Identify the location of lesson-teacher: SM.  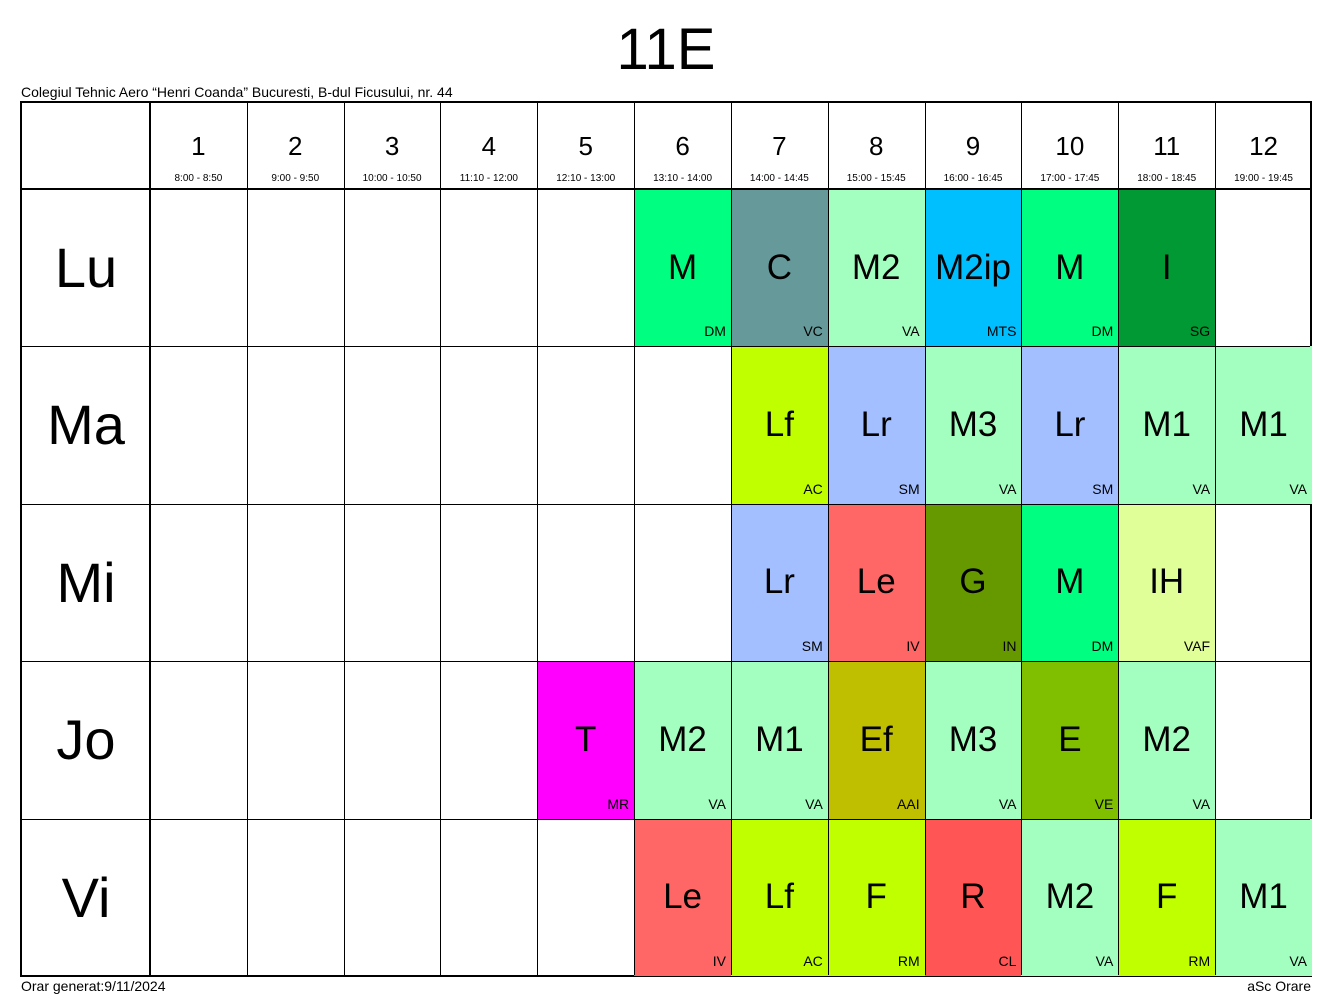
(1103, 488).